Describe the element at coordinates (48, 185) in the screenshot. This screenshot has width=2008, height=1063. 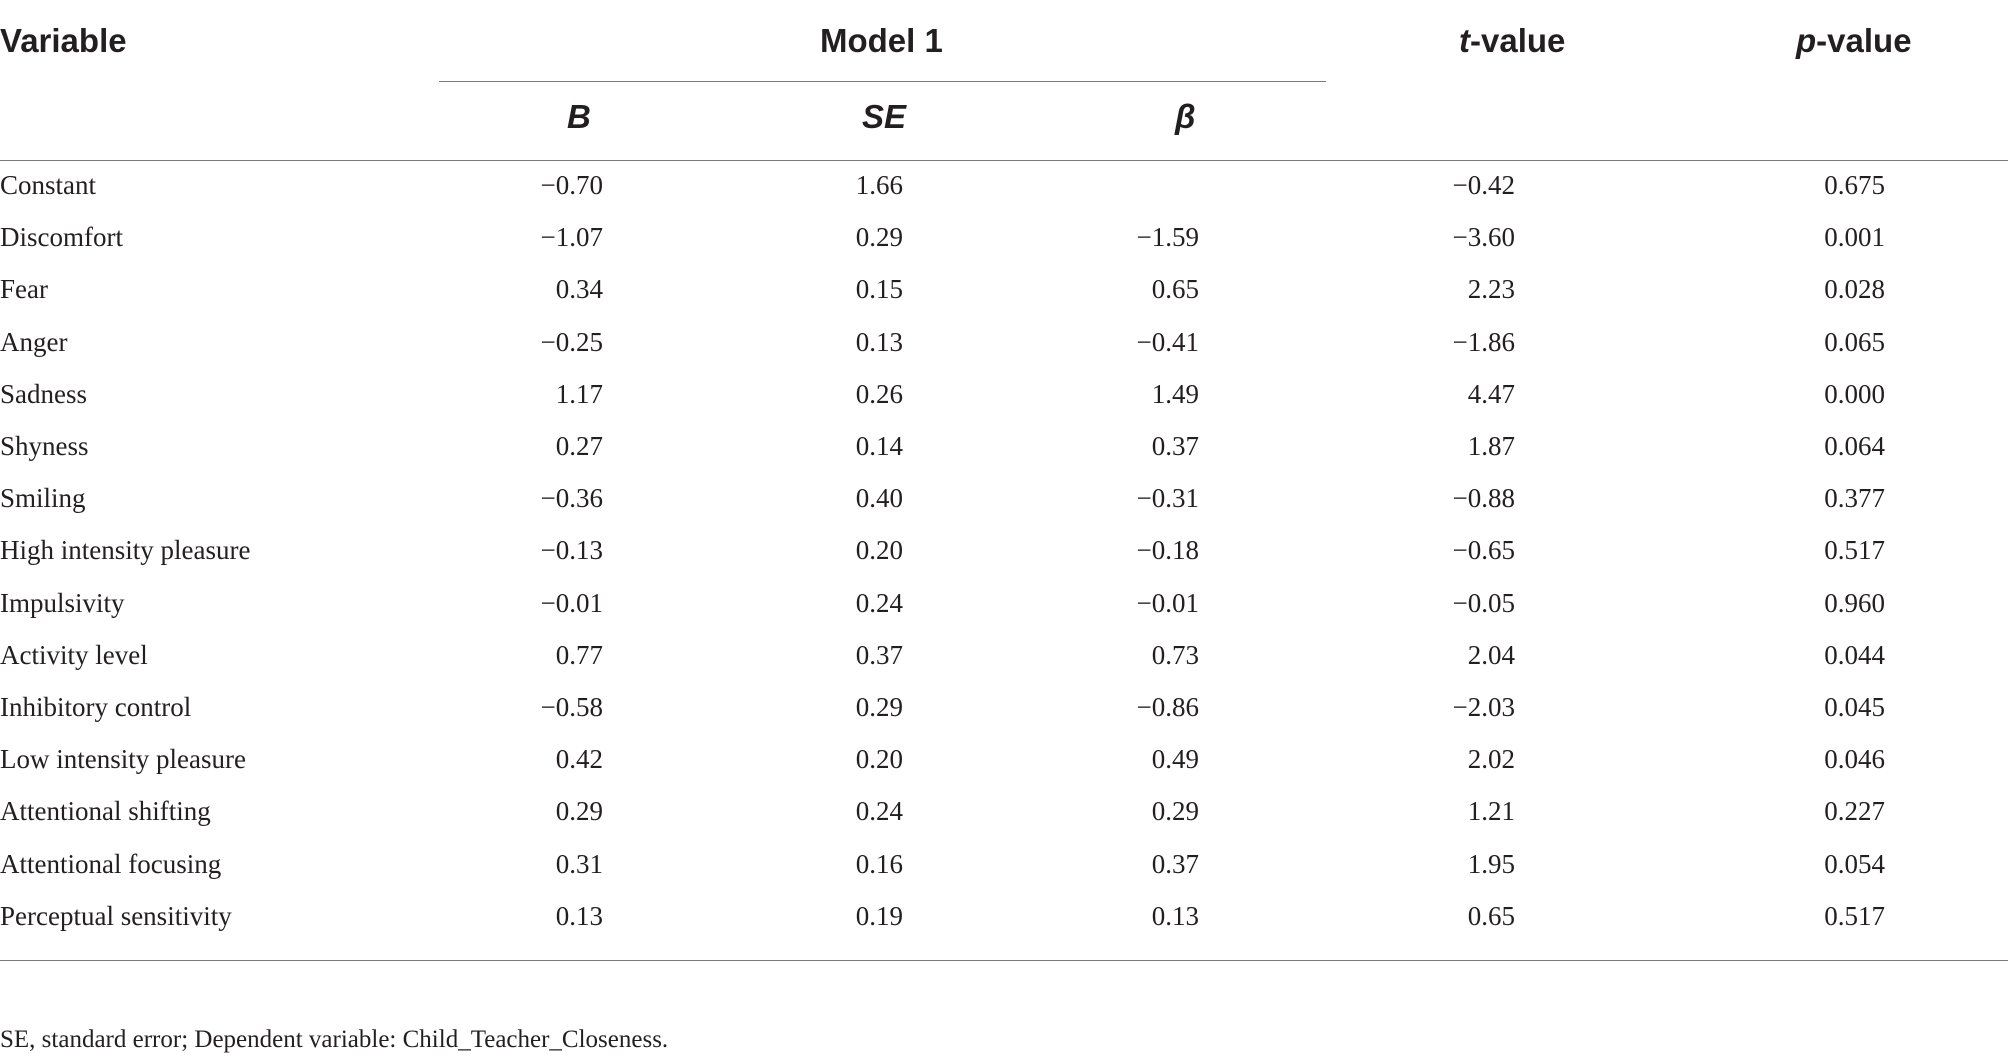
I see `row-variable-label: Constant` at that location.